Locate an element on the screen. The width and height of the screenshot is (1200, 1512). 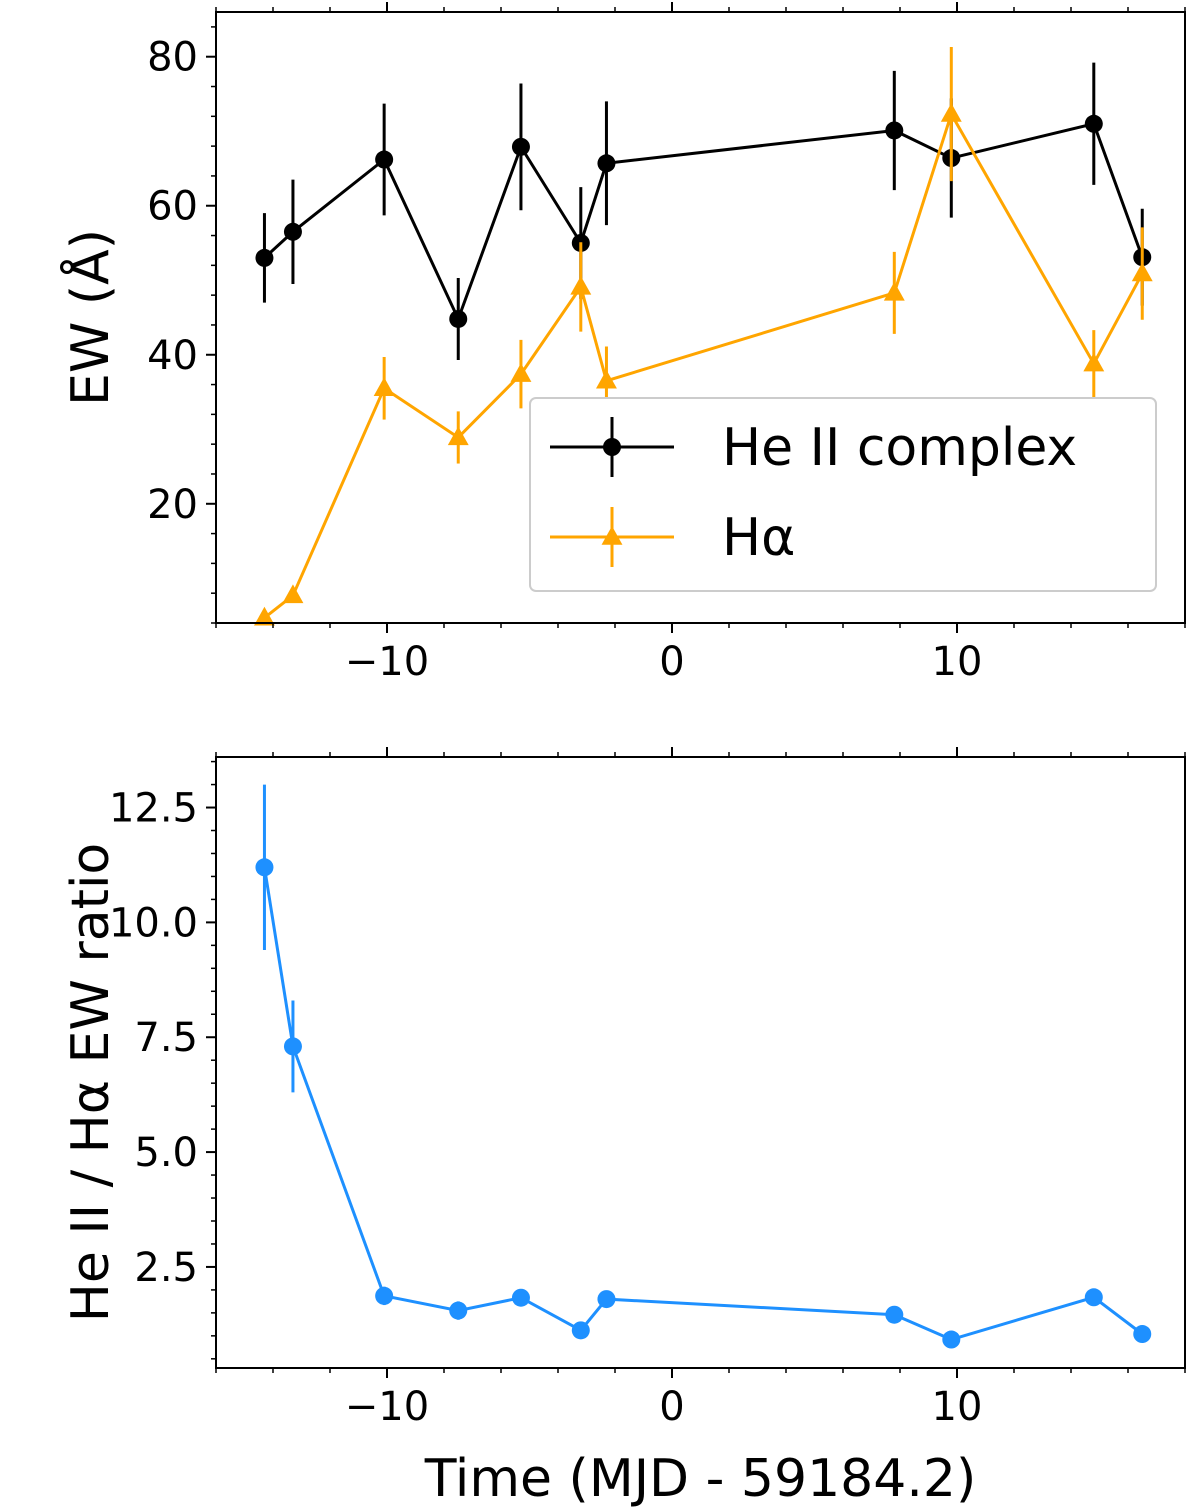
y-tick-label: 60 is located at coordinates (172, 207).